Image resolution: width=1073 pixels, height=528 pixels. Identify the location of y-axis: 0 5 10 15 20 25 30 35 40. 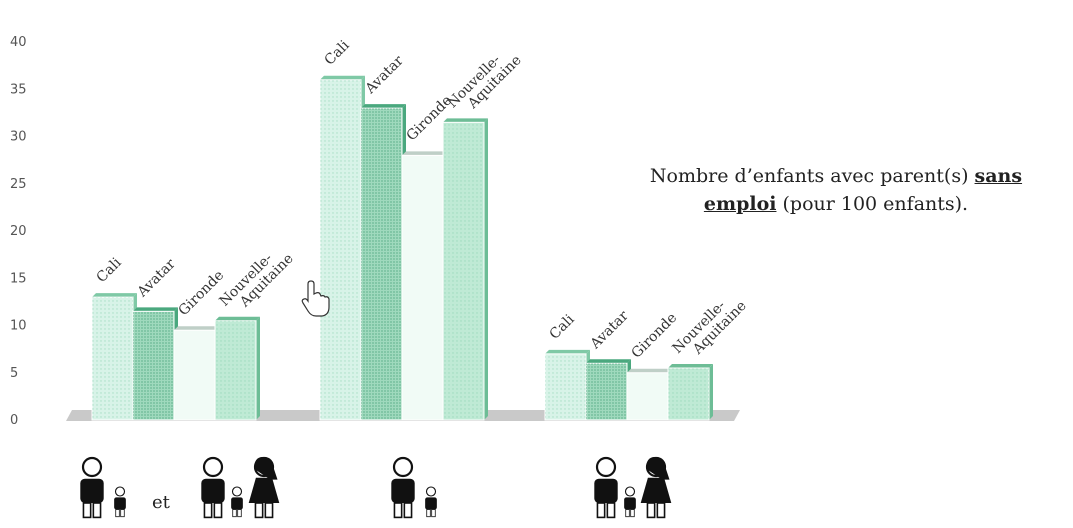
(18, 231).